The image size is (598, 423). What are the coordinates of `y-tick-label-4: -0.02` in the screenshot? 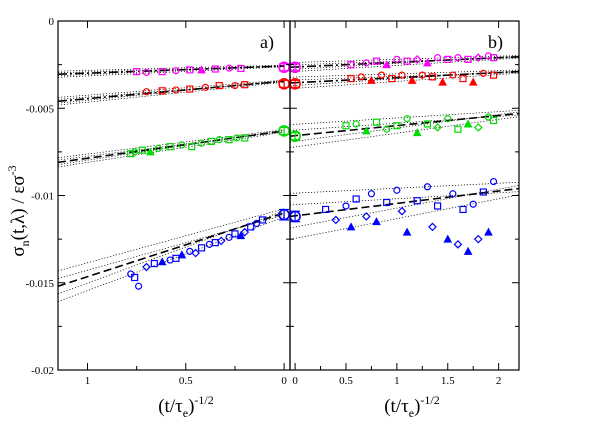 It's located at (42, 371).